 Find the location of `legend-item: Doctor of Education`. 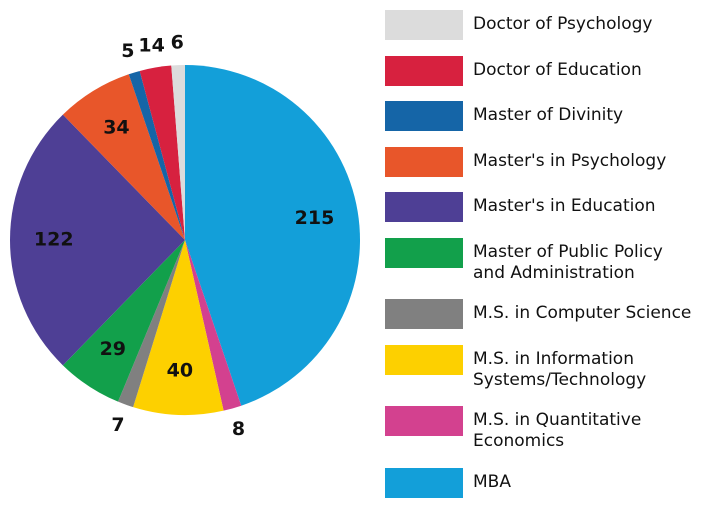

legend-item: Doctor of Education is located at coordinates (549, 70).